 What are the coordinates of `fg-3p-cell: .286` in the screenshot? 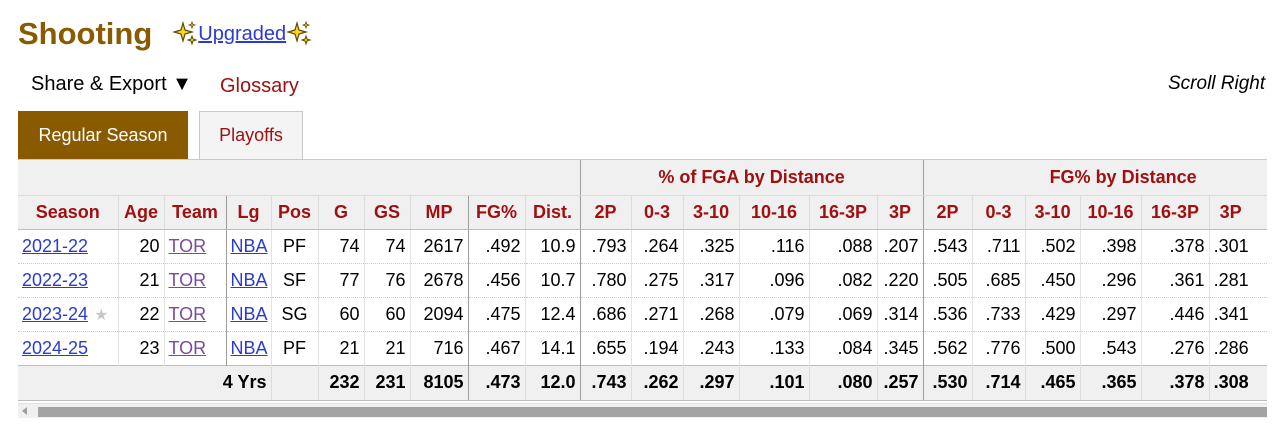 It's located at (1238, 348).